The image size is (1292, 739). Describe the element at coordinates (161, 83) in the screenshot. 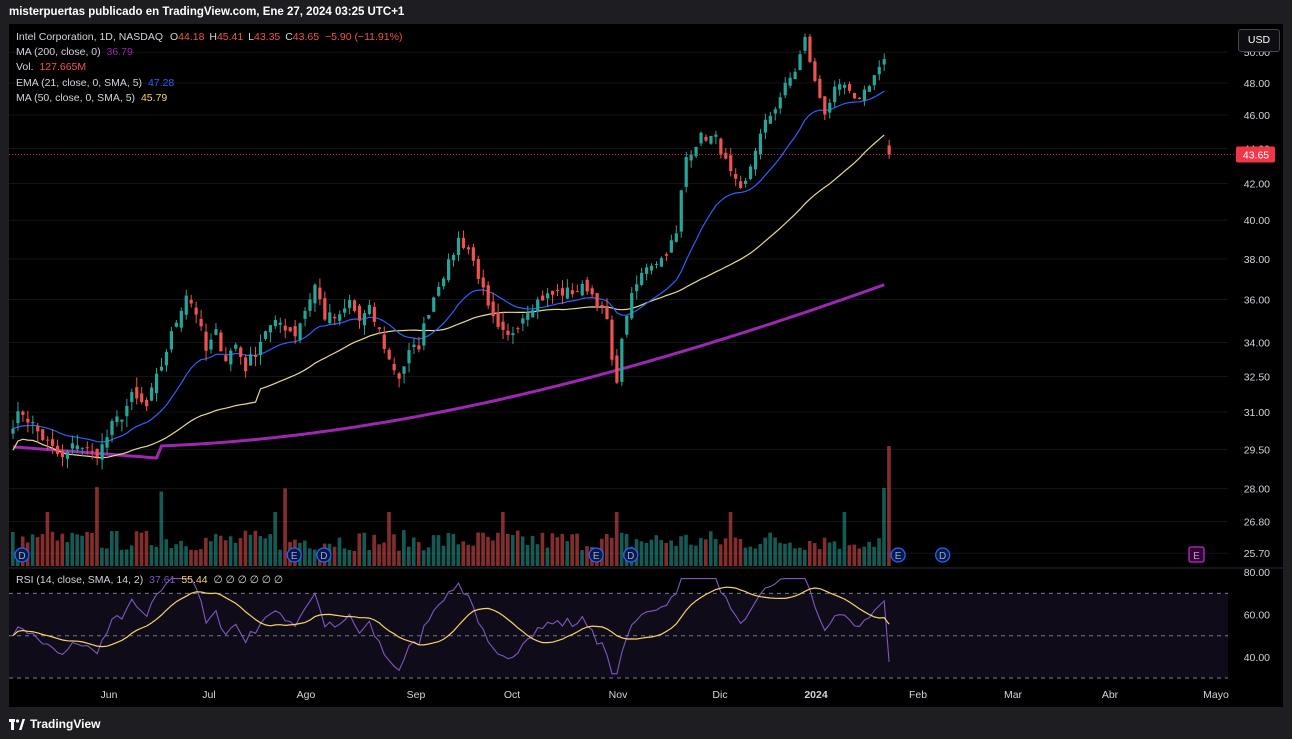

I see `legend-ema21-value: 47.28` at that location.